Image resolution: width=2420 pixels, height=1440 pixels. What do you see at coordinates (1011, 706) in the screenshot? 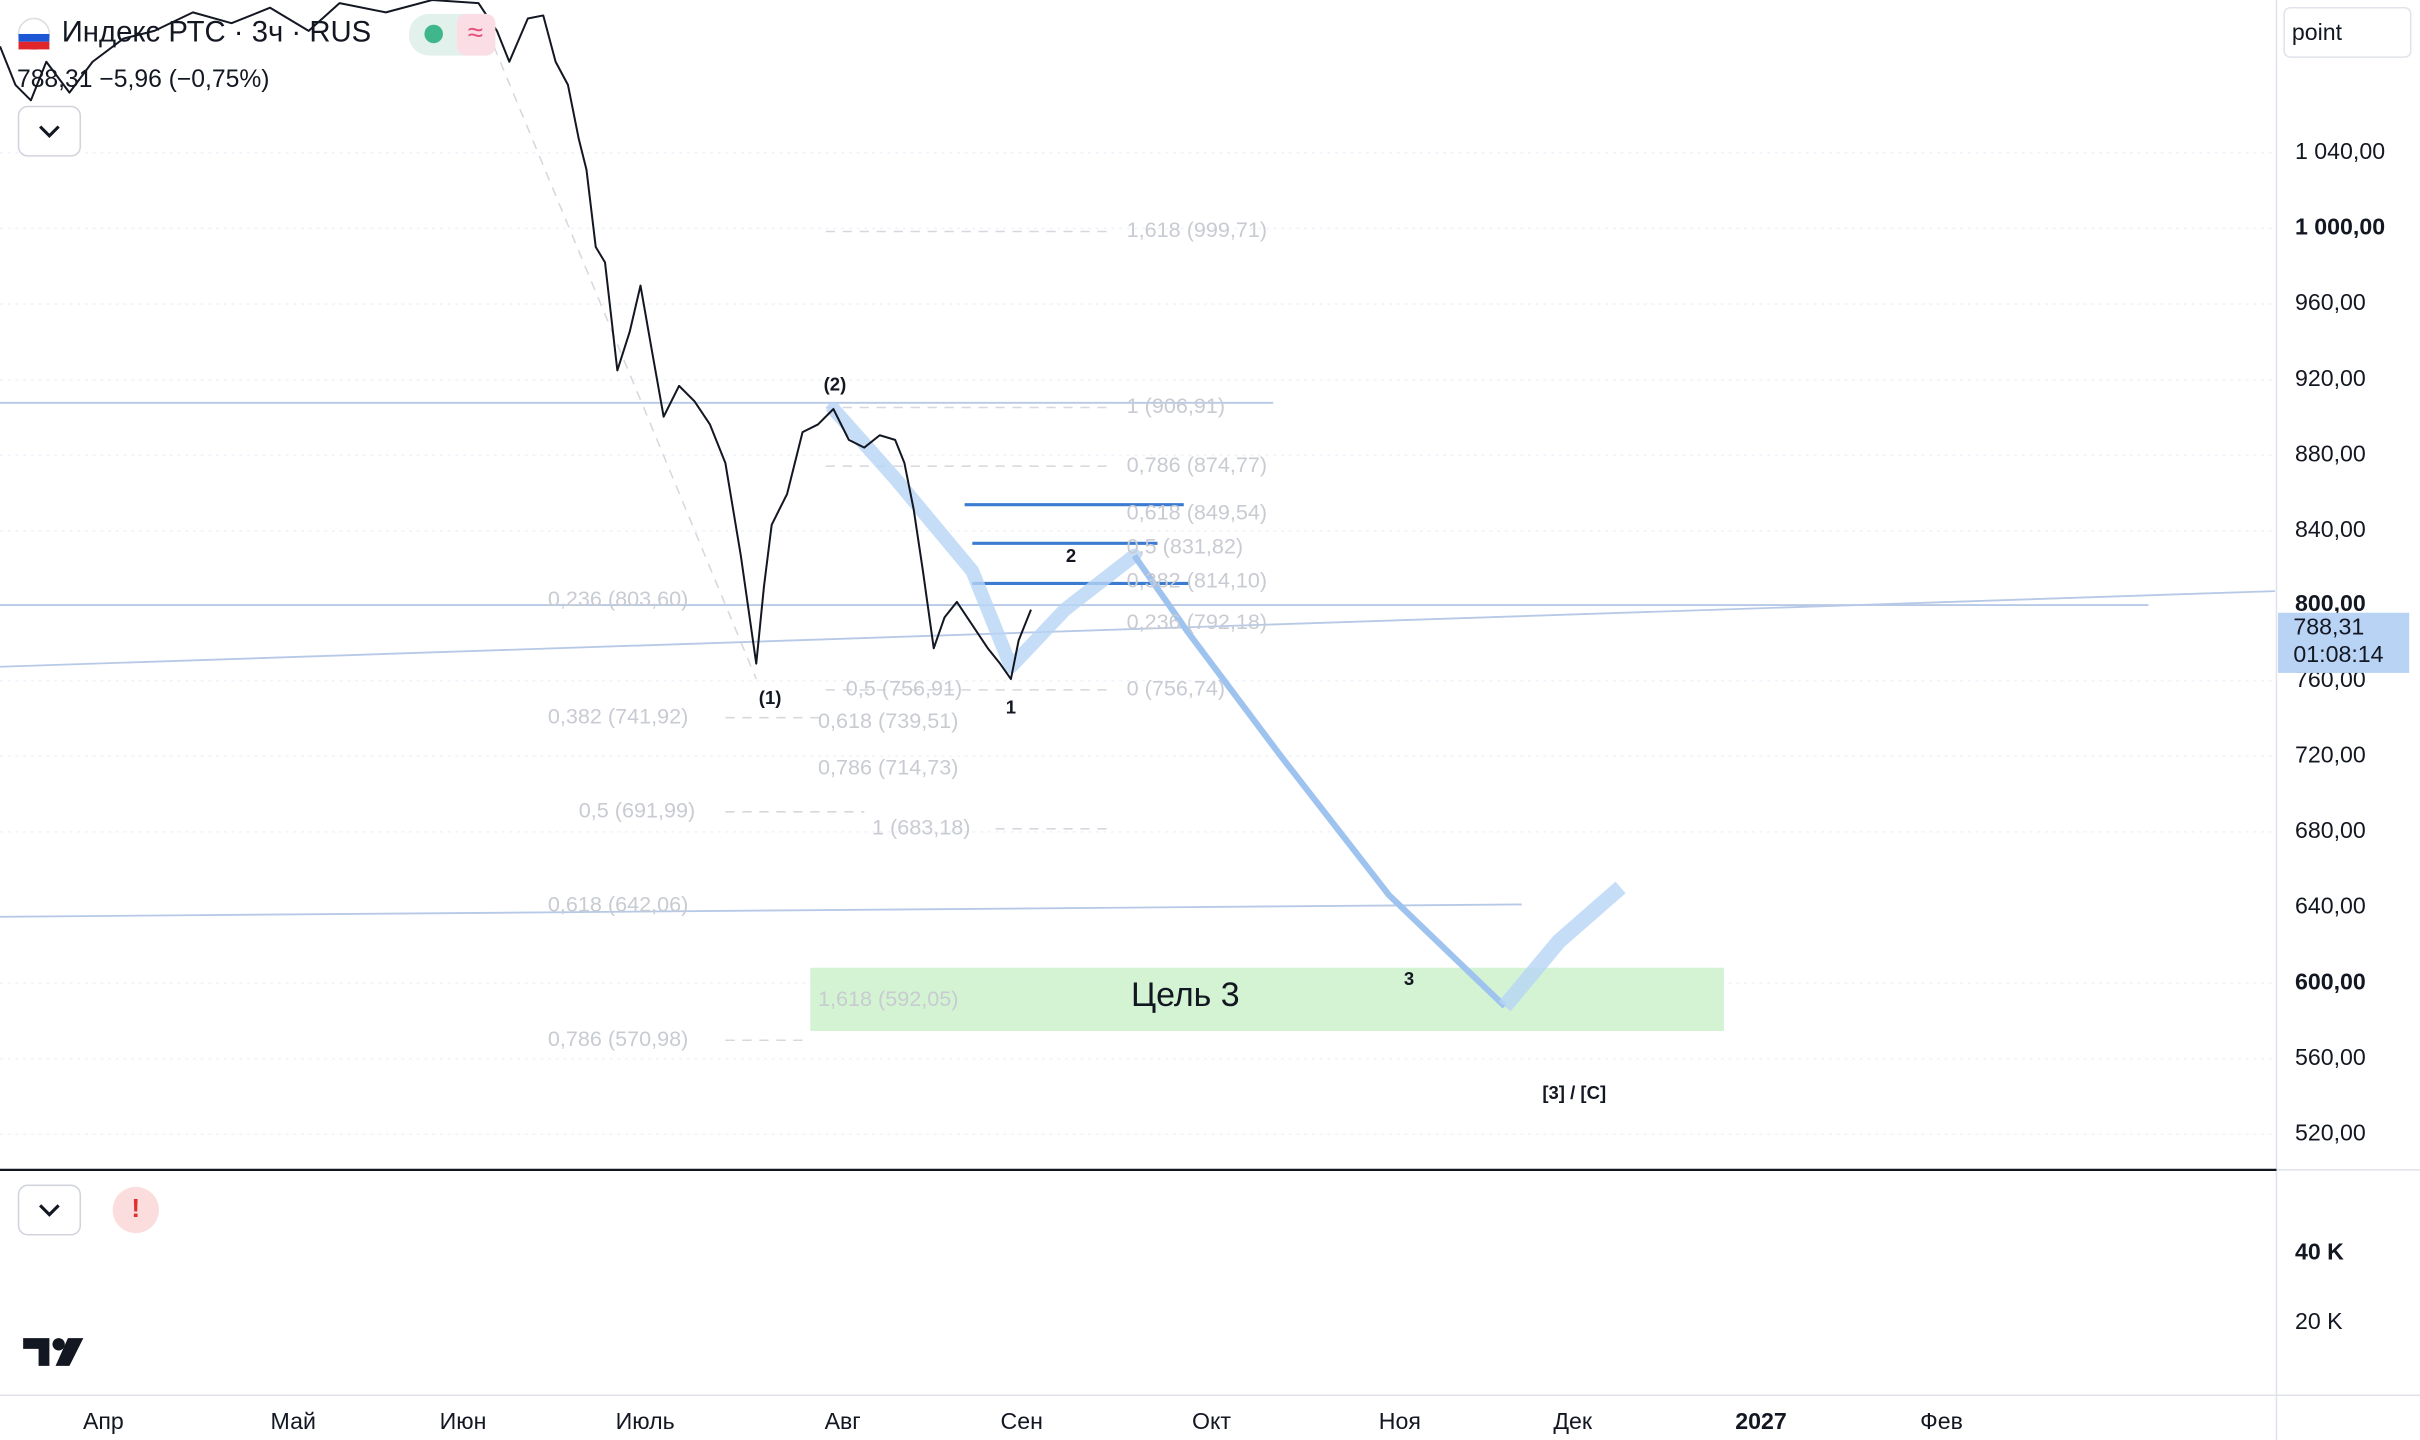
I see `wave-label: 1` at bounding box center [1011, 706].